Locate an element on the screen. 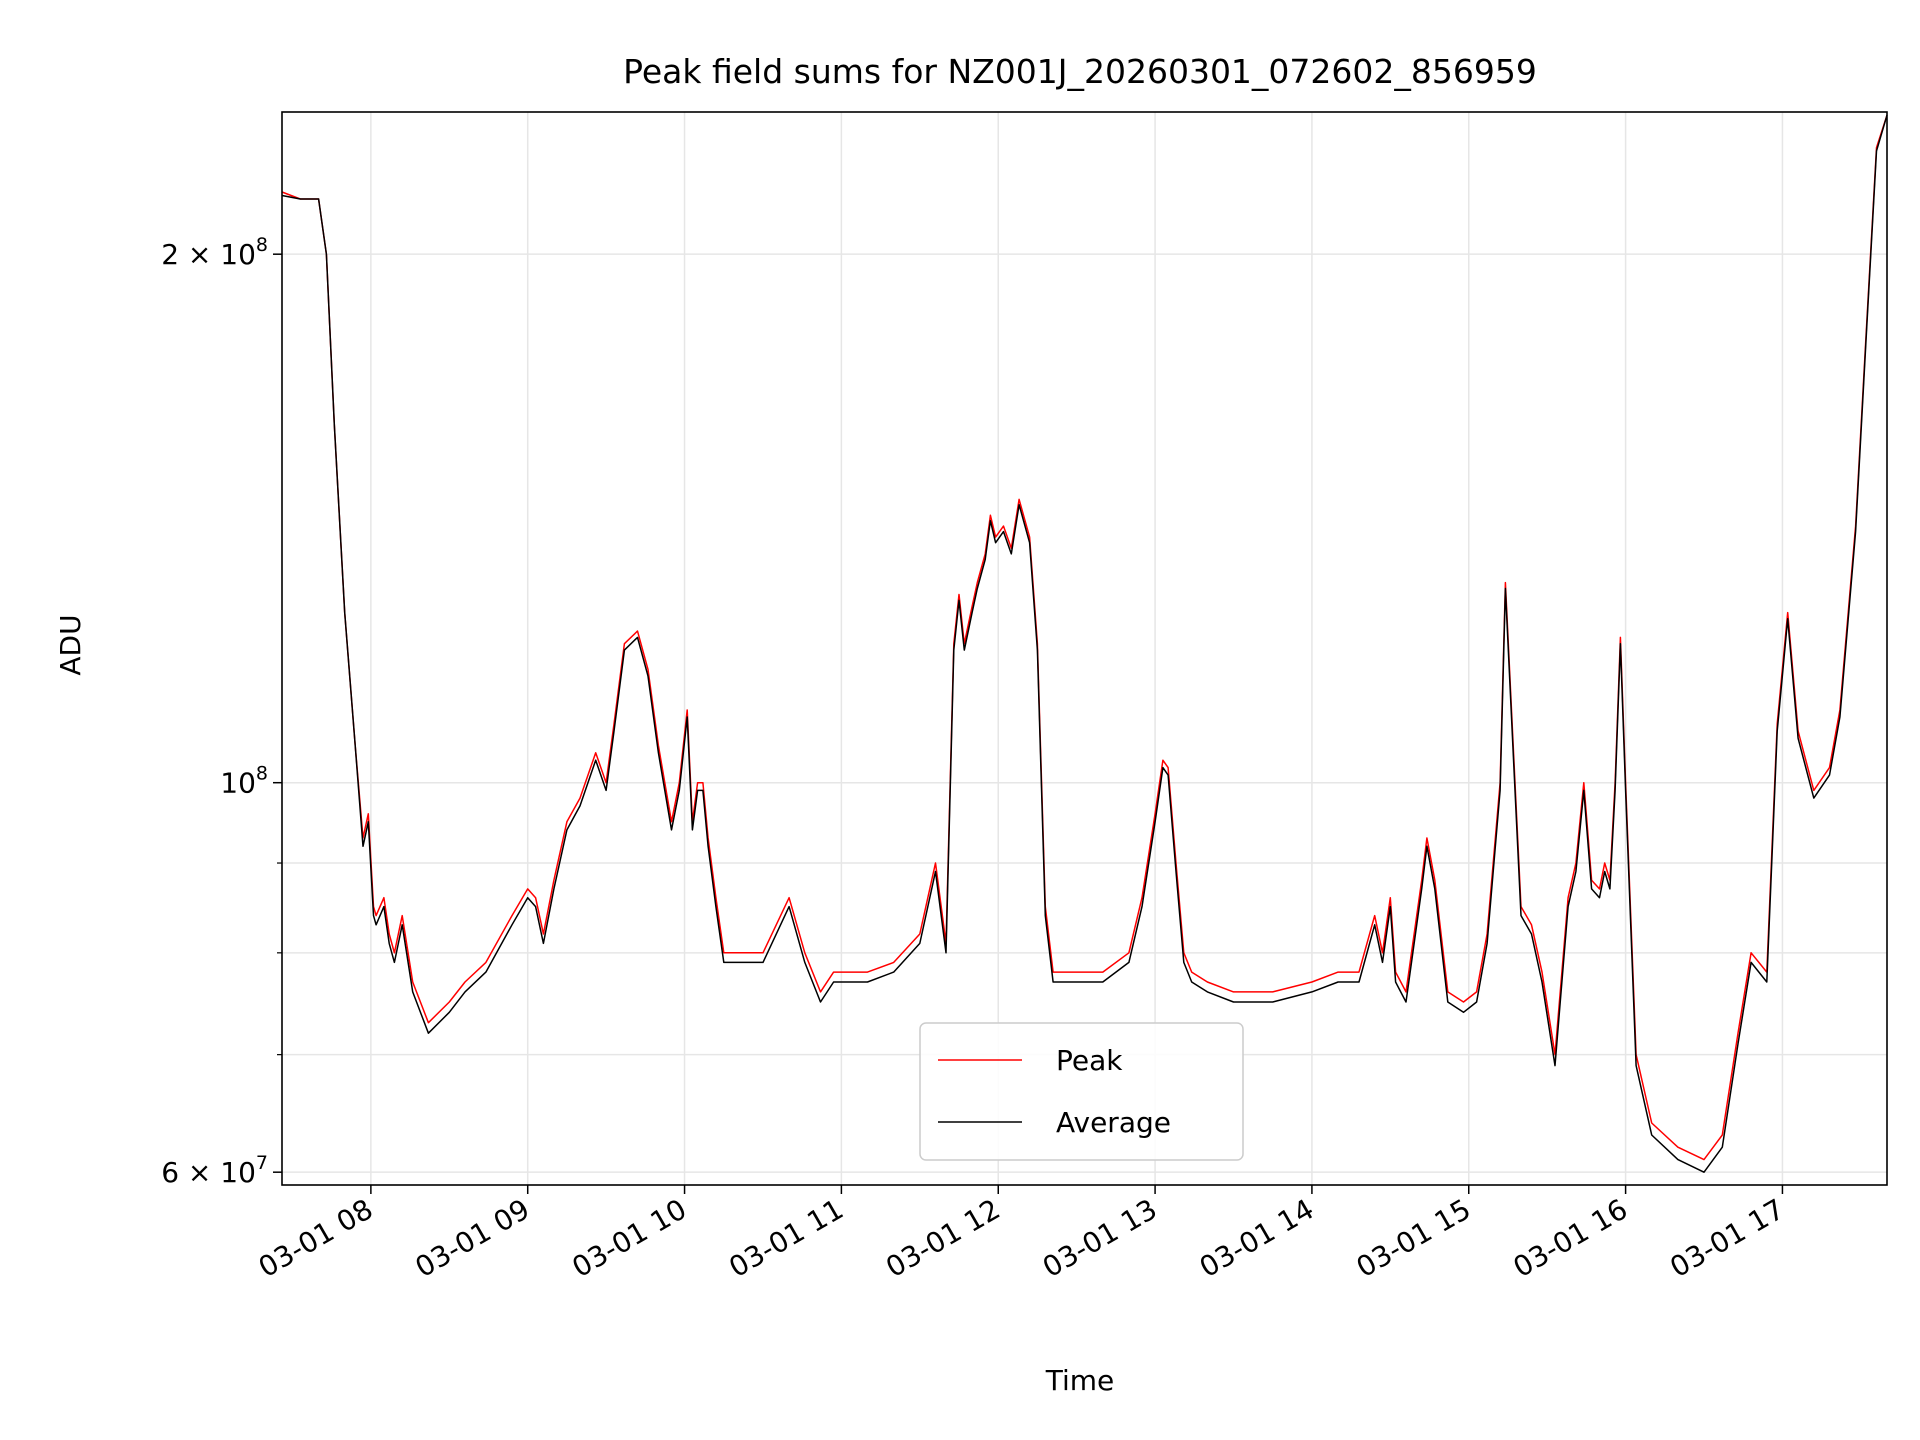  legend: Peak Average is located at coordinates (1081, 1091).